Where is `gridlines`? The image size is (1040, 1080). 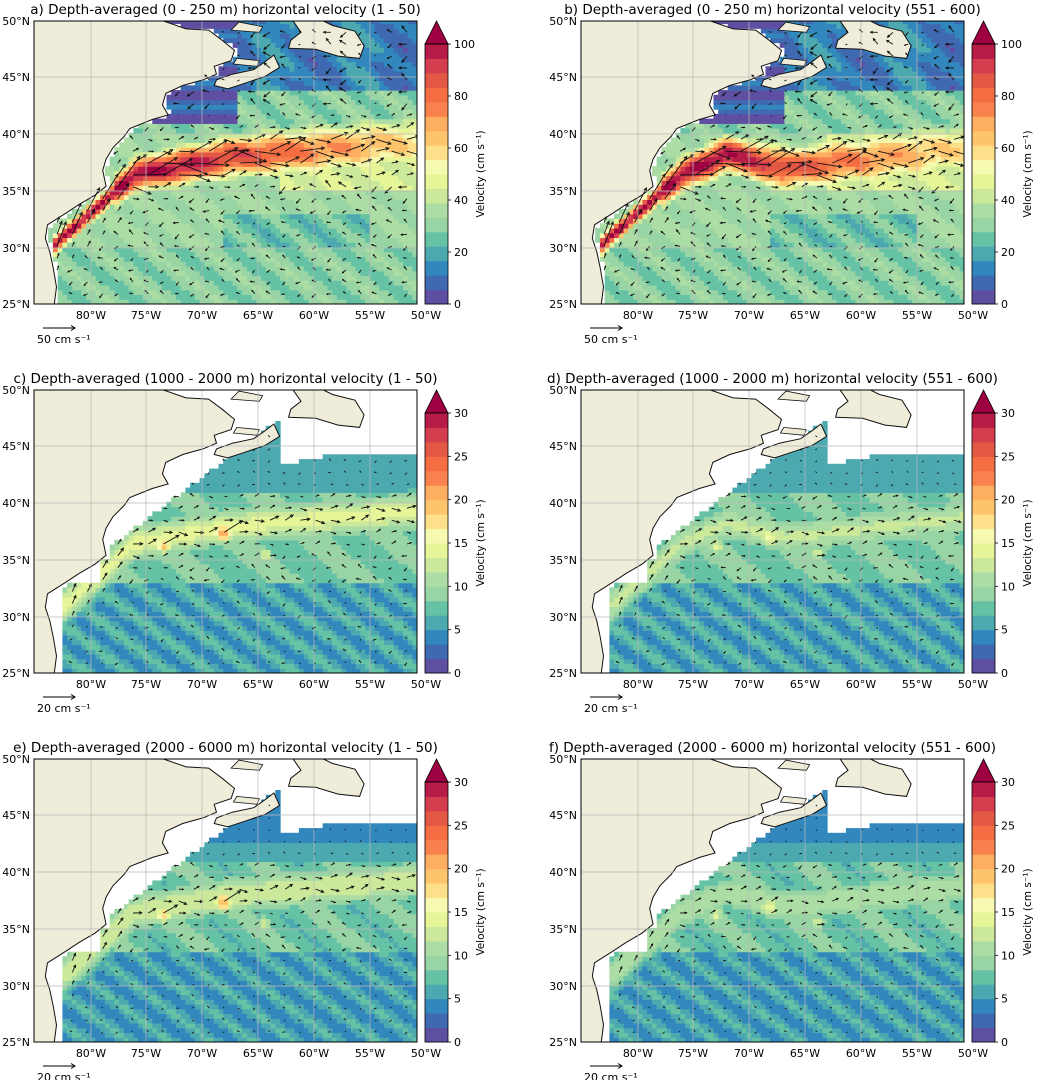 gridlines is located at coordinates (772, 162).